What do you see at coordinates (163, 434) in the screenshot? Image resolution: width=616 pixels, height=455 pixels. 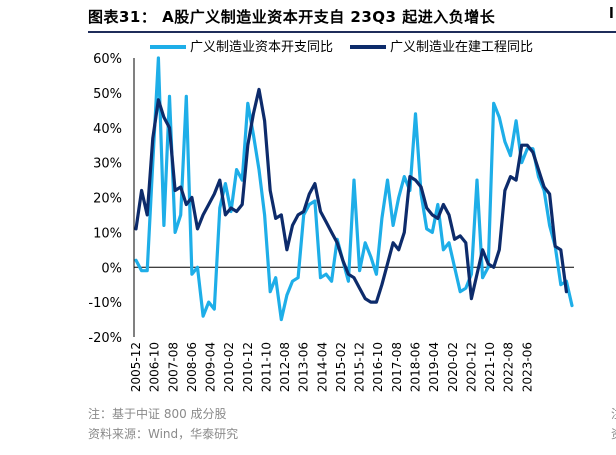 I see `source-note: 资料来源：Wind，华泰研究` at bounding box center [163, 434].